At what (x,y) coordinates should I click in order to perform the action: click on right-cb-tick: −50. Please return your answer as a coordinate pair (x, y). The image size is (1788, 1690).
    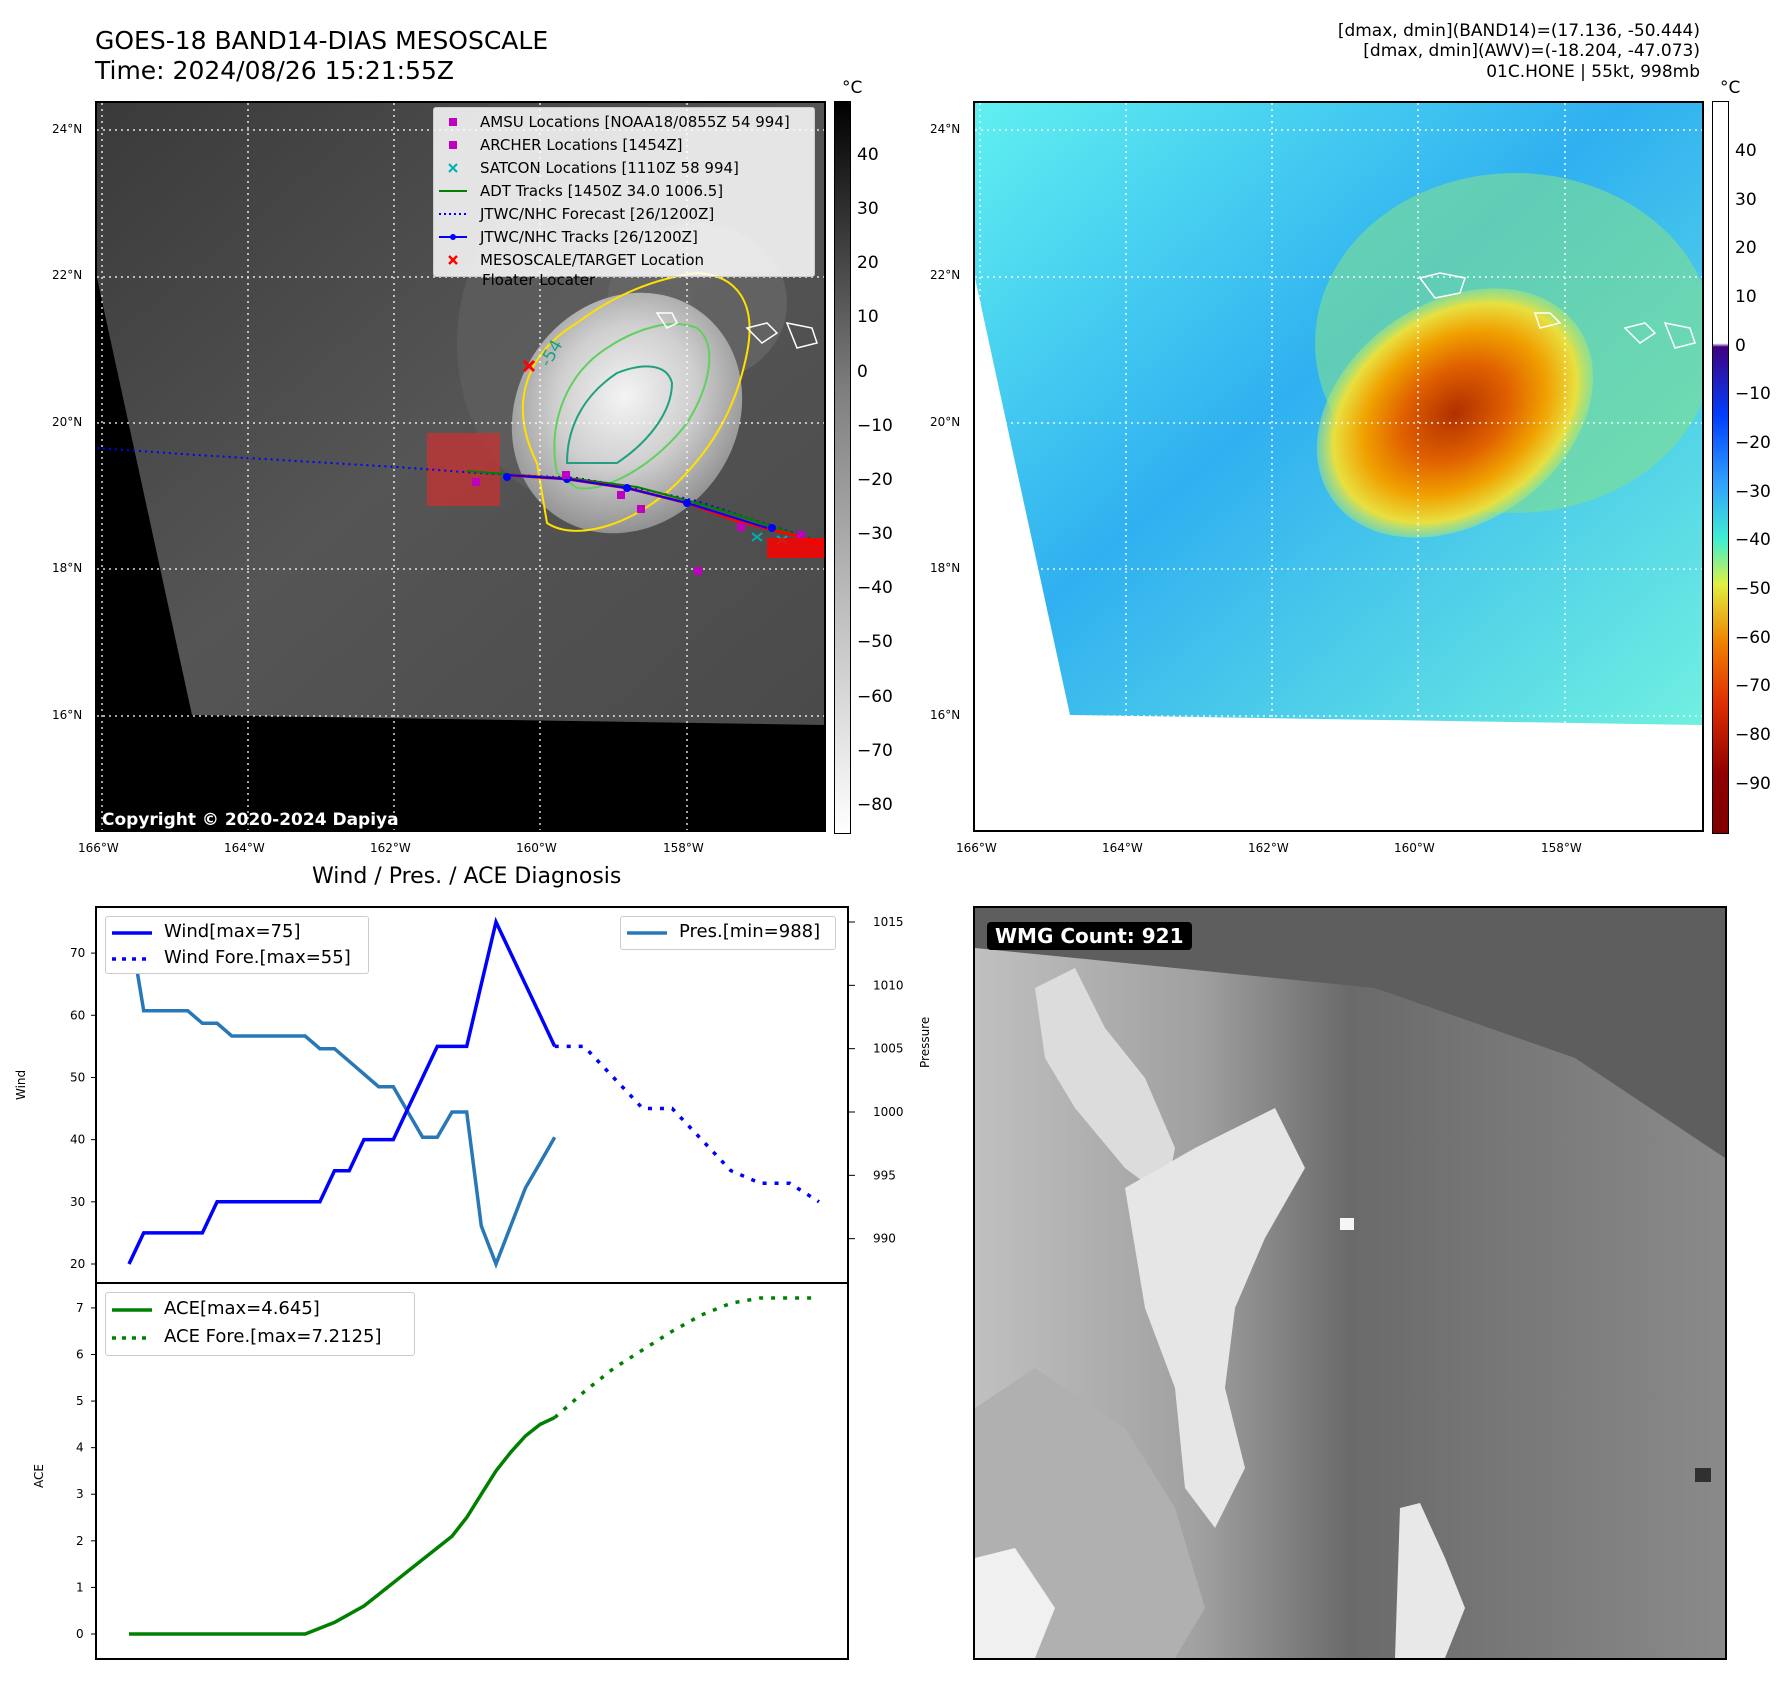
    Looking at the image, I should click on (1753, 589).